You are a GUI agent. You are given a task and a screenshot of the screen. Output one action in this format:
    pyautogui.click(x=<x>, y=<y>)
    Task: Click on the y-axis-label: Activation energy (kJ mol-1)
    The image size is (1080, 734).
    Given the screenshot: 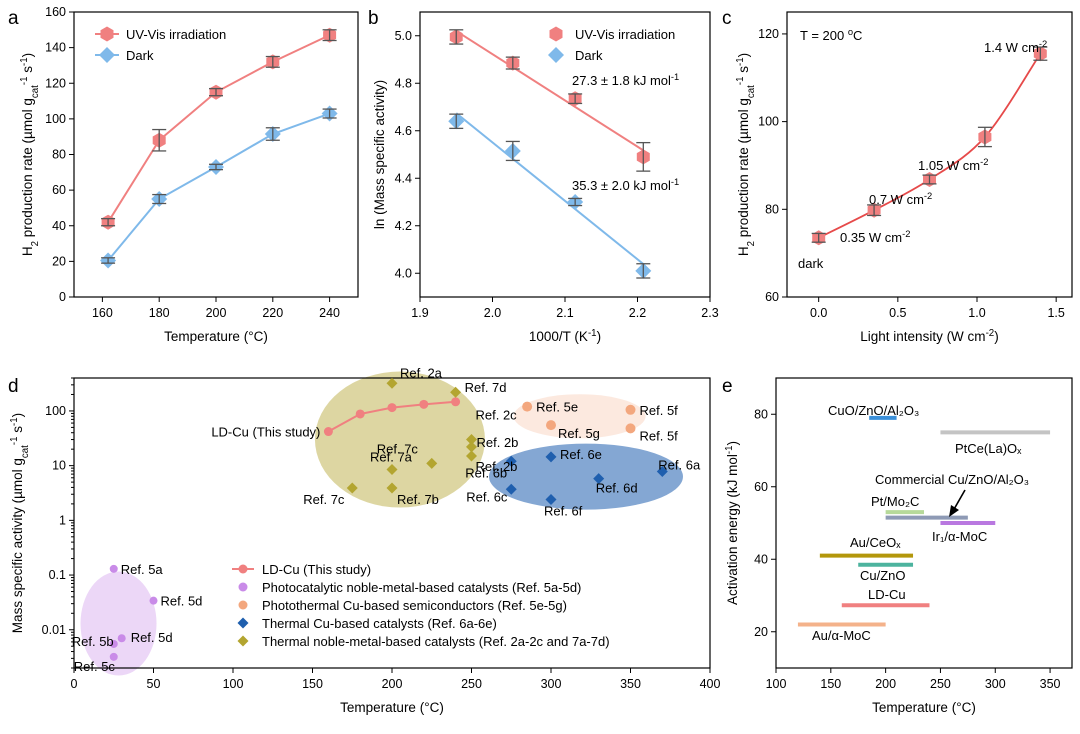 What is the action you would take?
    pyautogui.click(x=732, y=523)
    